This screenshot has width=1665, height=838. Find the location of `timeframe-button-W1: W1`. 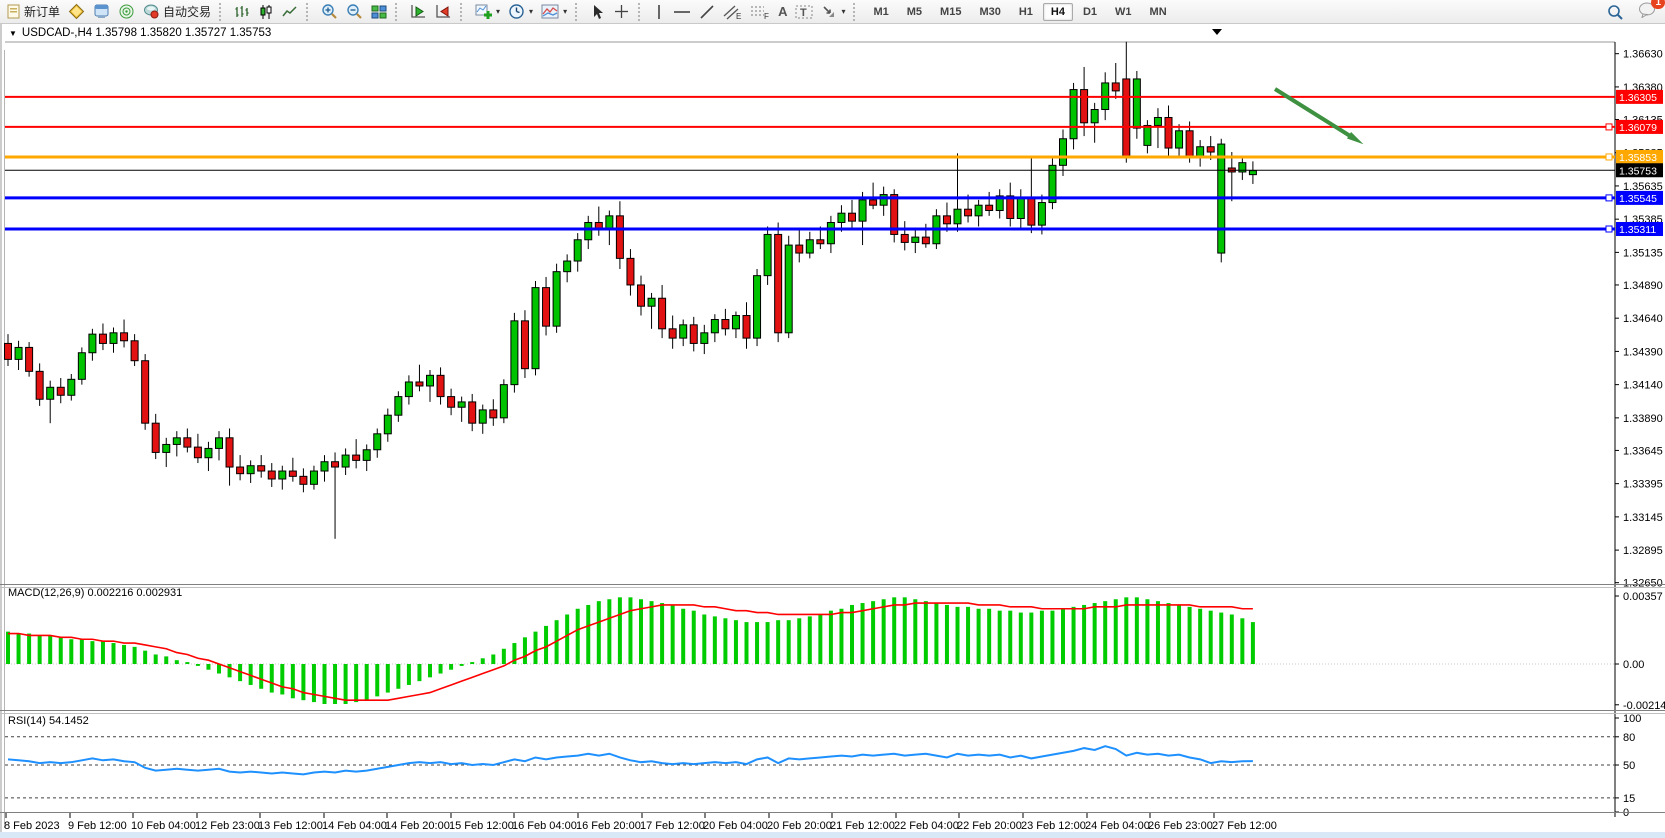

timeframe-button-W1: W1 is located at coordinates (1123, 11).